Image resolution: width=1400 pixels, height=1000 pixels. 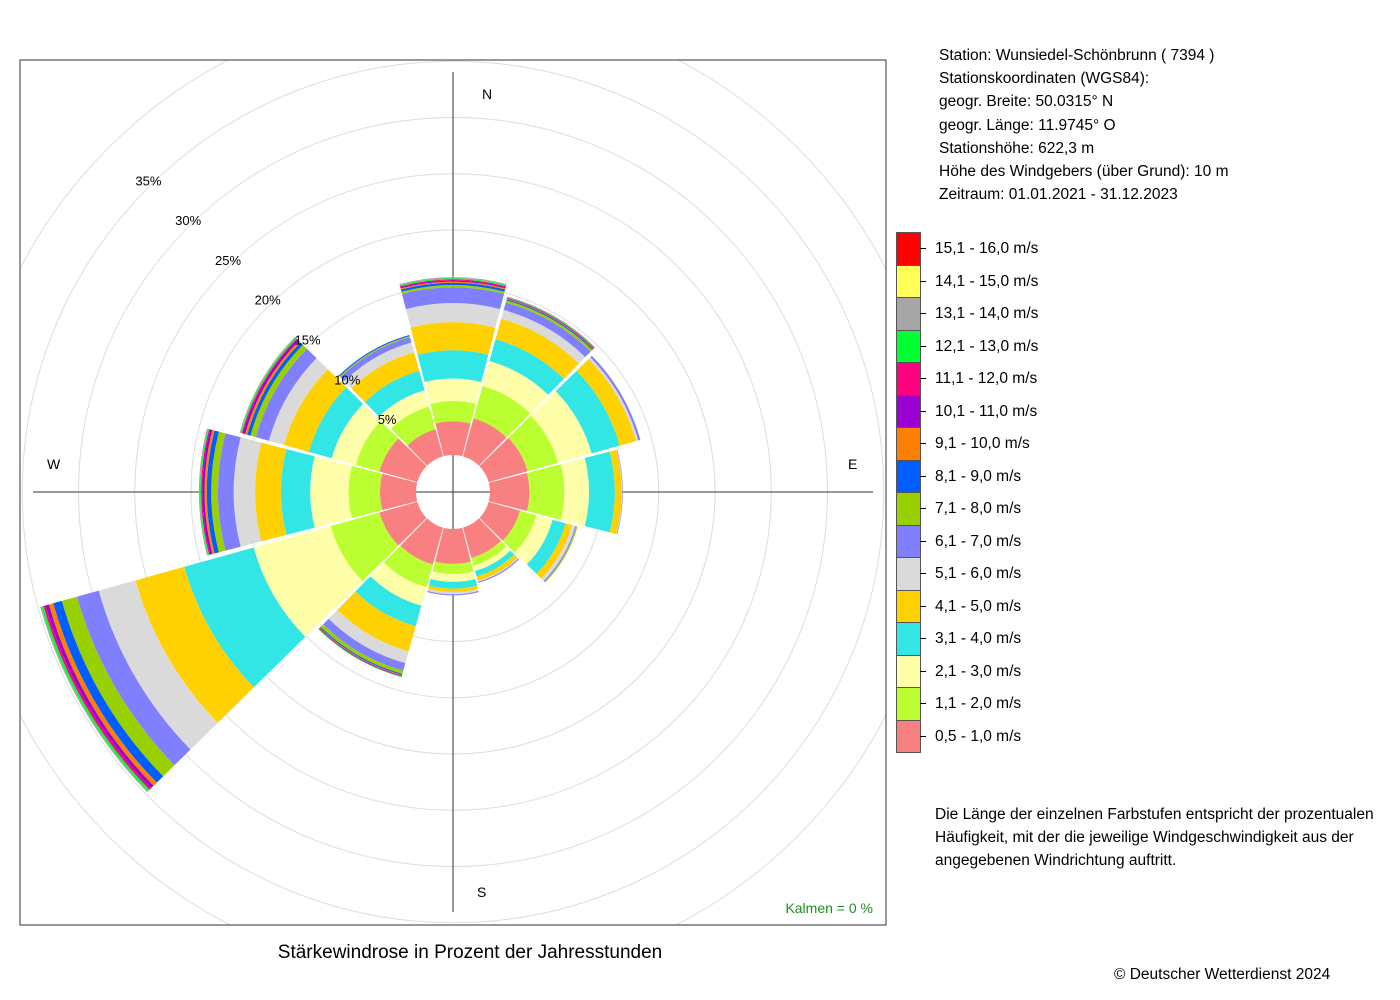 I want to click on time-period: Zeitraum: 01.01.2021 - 31.12.2023, so click(x=1058, y=195).